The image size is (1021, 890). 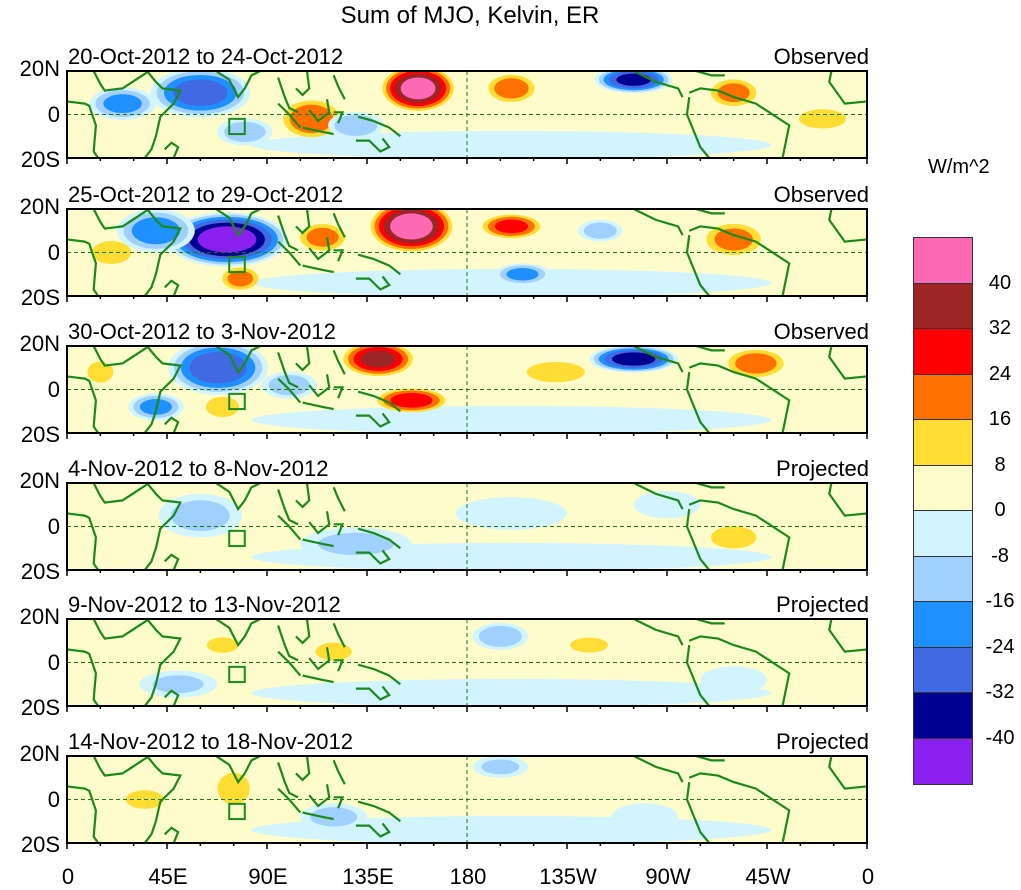 What do you see at coordinates (268, 876) in the screenshot?
I see `x-tick-label: 90E` at bounding box center [268, 876].